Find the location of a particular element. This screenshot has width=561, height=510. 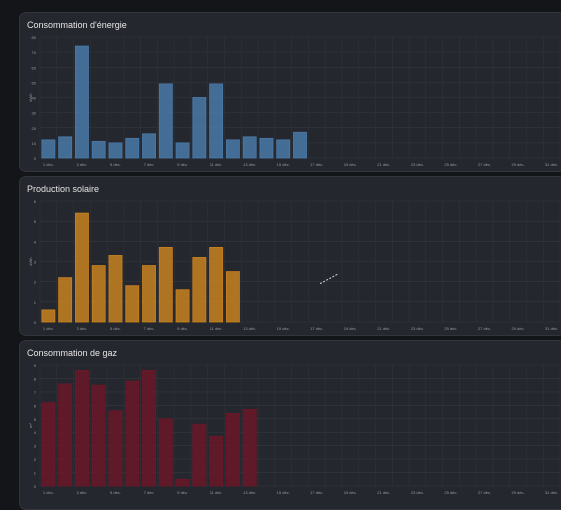

y-tick-label: 8 is located at coordinates (35, 378).